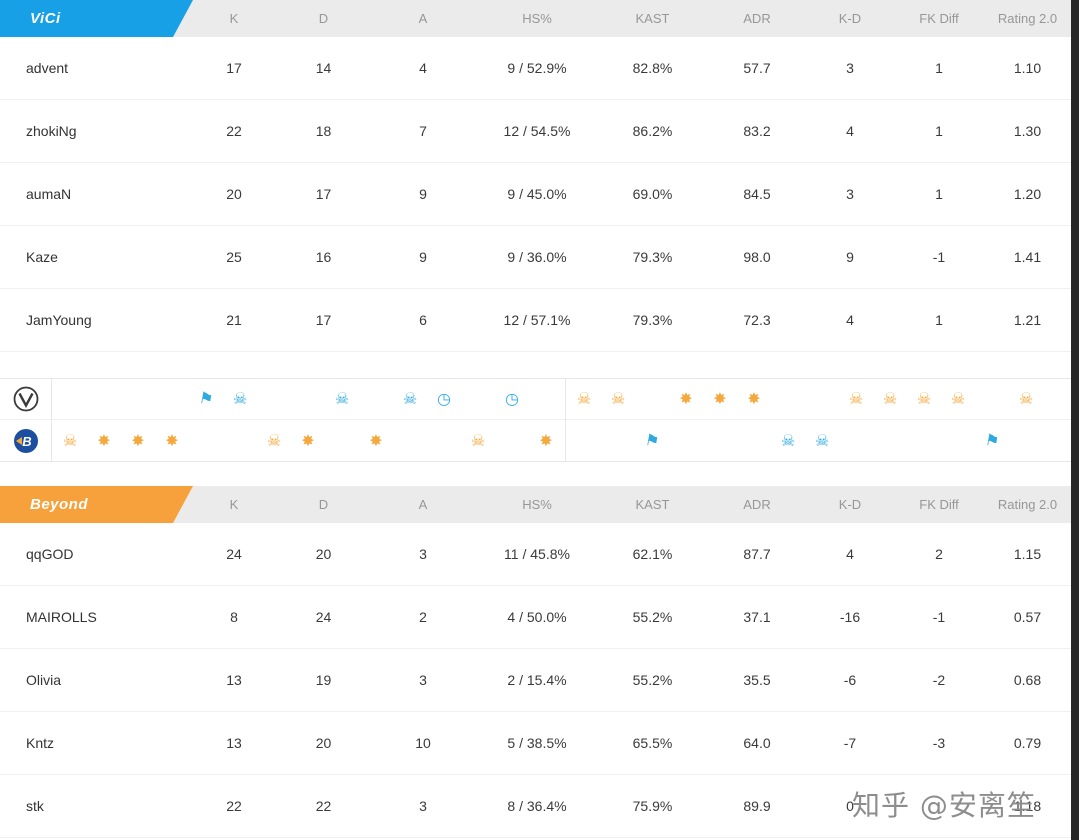 The height and width of the screenshot is (840, 1079). Describe the element at coordinates (50, 554) in the screenshot. I see `player-name: qqGOD` at that location.